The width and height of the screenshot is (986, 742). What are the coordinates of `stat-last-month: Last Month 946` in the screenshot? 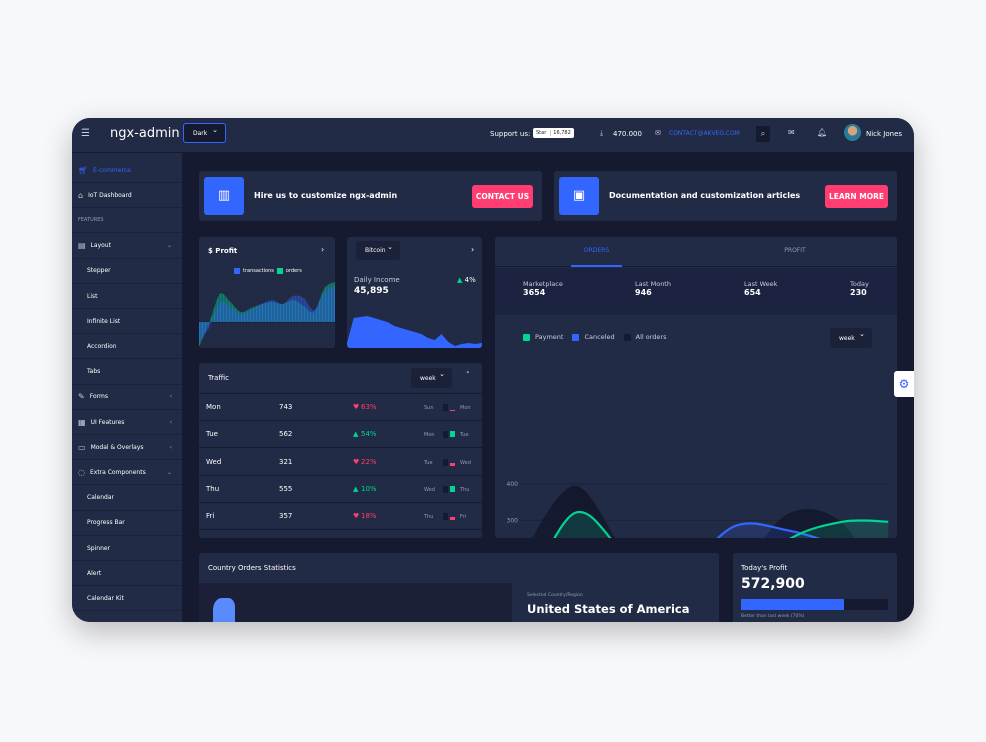 It's located at (653, 288).